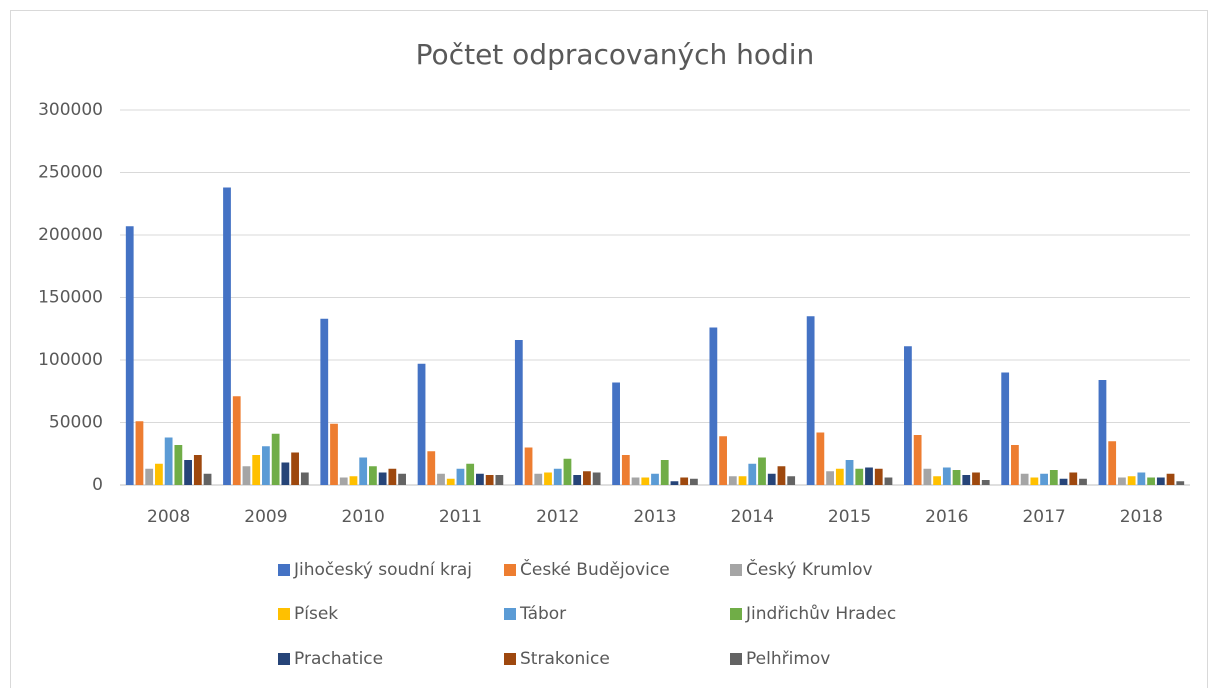 The height and width of the screenshot is (688, 1210). I want to click on x-tick-label: 2008, so click(168, 517).